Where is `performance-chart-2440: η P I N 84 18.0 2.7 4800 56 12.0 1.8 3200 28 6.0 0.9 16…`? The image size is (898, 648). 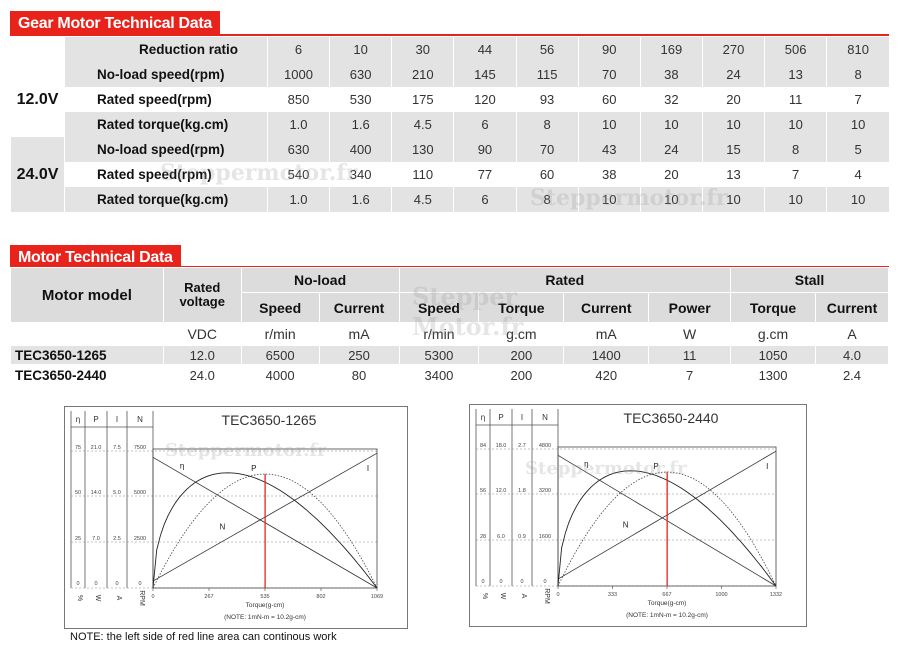 performance-chart-2440: η P I N 84 18.0 2.7 4800 56 12.0 1.8 3200 28 6.0 0.9 16… is located at coordinates (638, 515).